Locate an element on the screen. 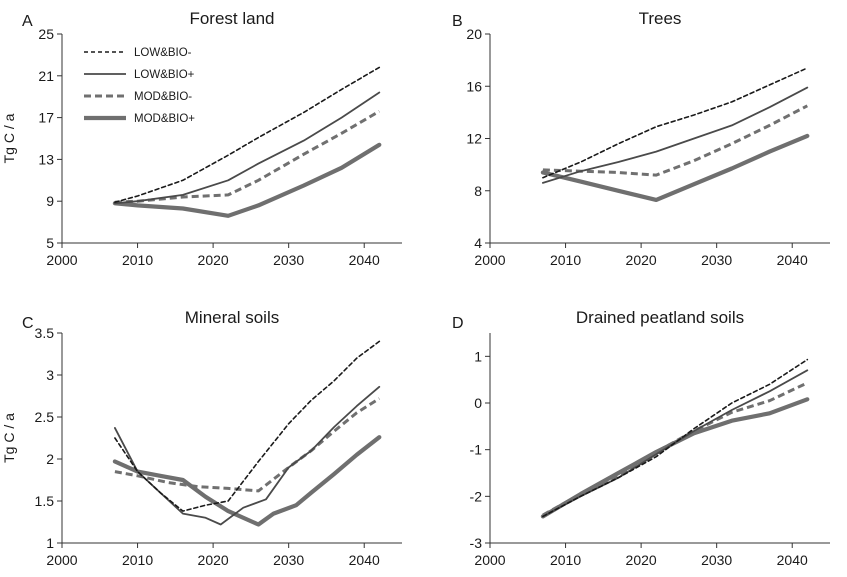 The height and width of the screenshot is (577, 847). panel-d-ytick-label: -1 is located at coordinates (476, 450).